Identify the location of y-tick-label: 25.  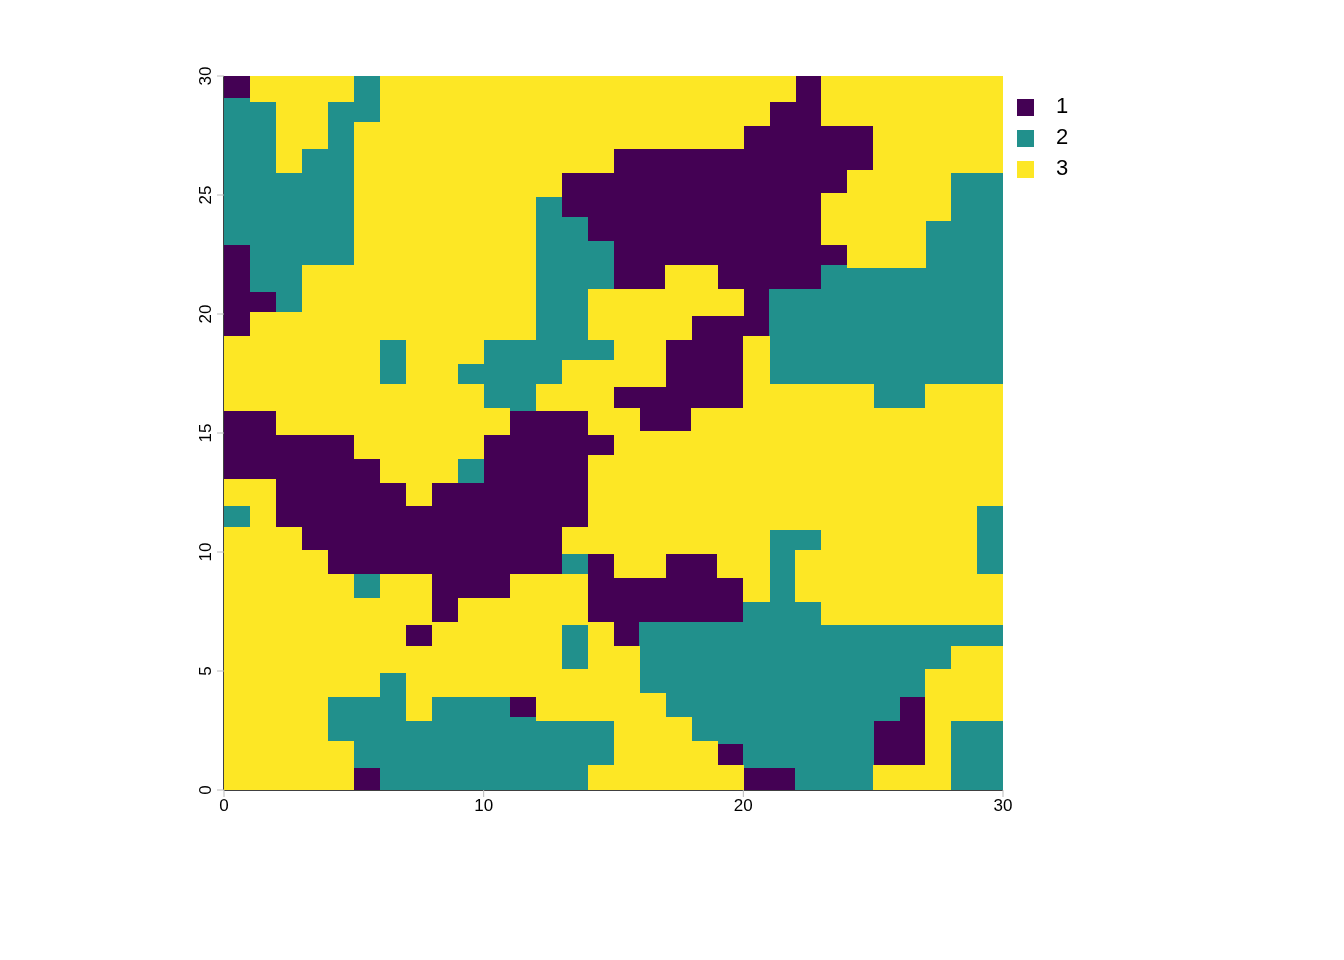
(205, 195).